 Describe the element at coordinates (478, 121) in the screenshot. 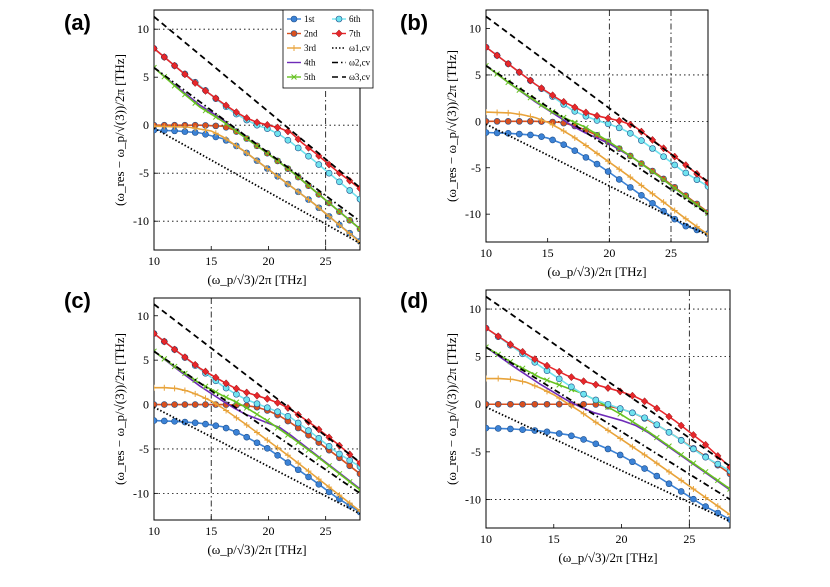

I see `y-tick-label: 0` at that location.